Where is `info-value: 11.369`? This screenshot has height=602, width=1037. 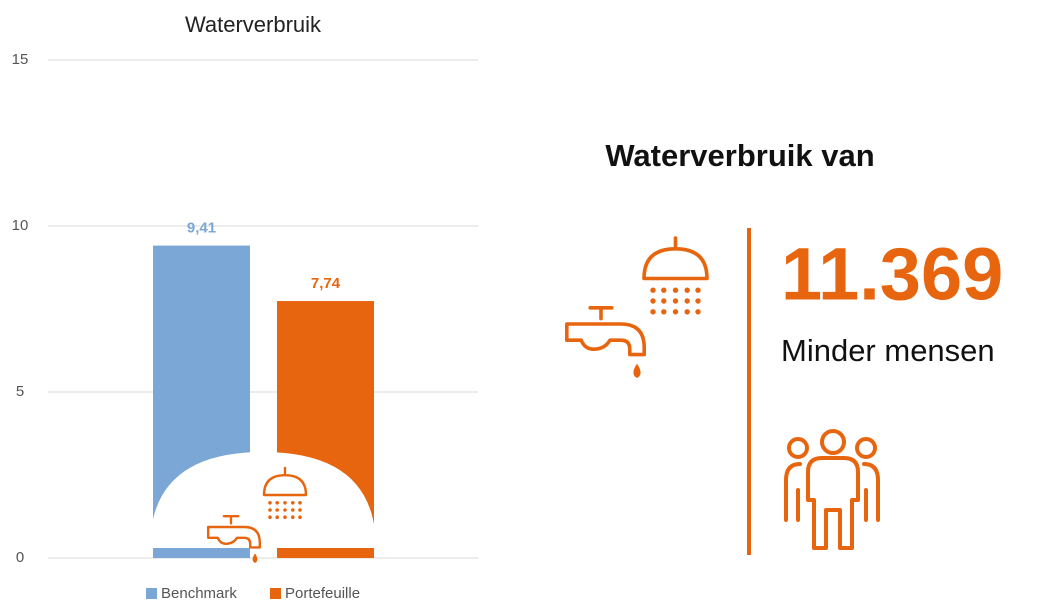
info-value: 11.369 is located at coordinates (892, 274).